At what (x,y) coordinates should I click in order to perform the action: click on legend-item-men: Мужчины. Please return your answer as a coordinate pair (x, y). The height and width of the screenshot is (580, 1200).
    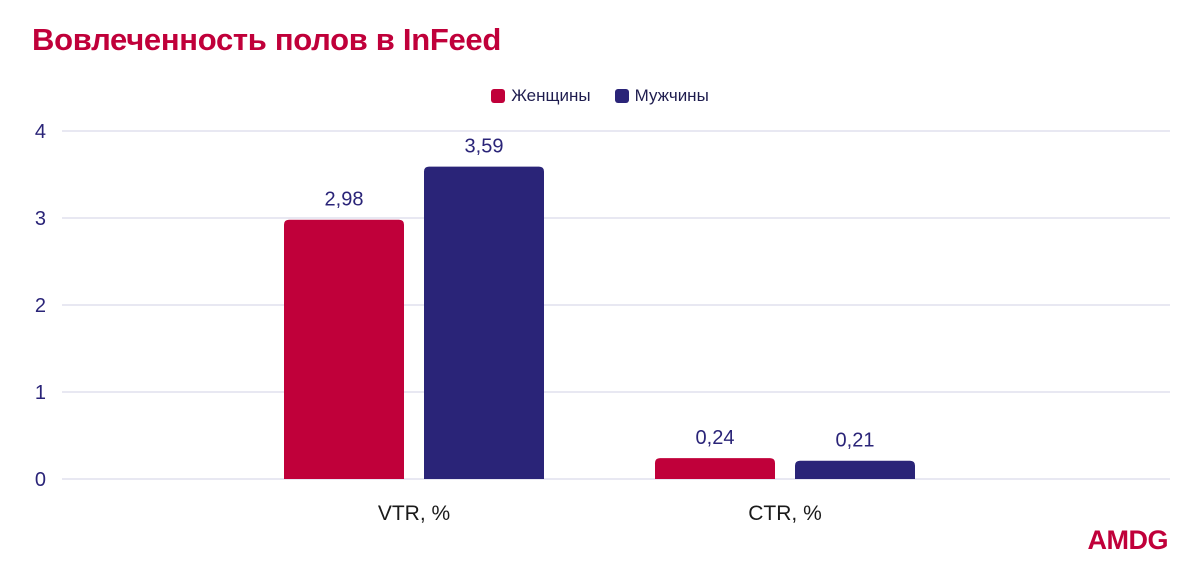
    Looking at the image, I should click on (661, 96).